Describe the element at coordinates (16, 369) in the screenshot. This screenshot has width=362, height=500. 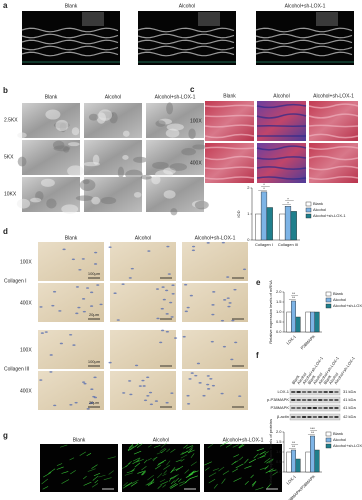
I see `group-label: Collagen III` at that location.